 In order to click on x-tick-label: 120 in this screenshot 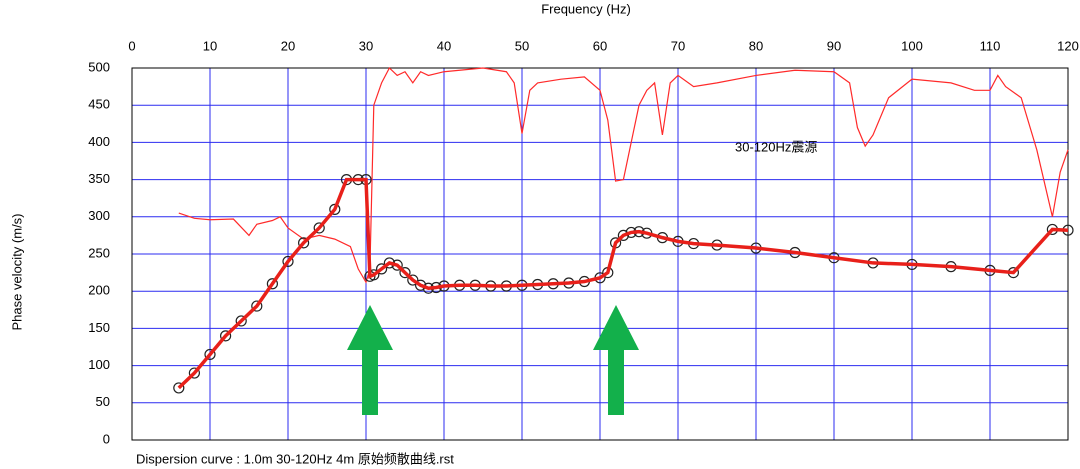, I will do `click(1068, 45)`.